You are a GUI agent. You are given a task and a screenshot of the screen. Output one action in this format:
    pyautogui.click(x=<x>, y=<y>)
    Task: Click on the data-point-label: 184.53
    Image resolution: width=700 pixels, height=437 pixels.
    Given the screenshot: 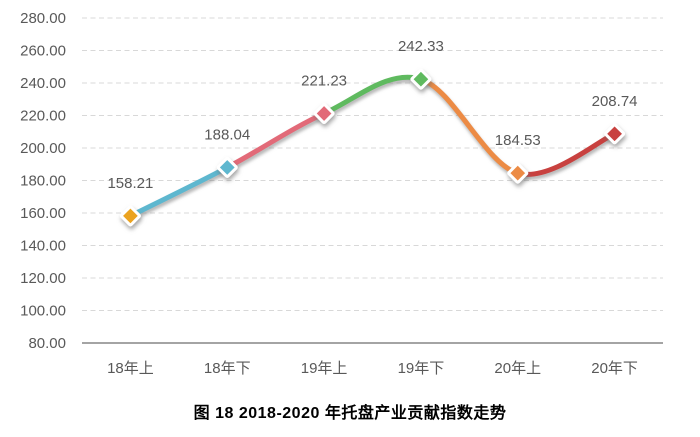 What is the action you would take?
    pyautogui.click(x=518, y=140)
    